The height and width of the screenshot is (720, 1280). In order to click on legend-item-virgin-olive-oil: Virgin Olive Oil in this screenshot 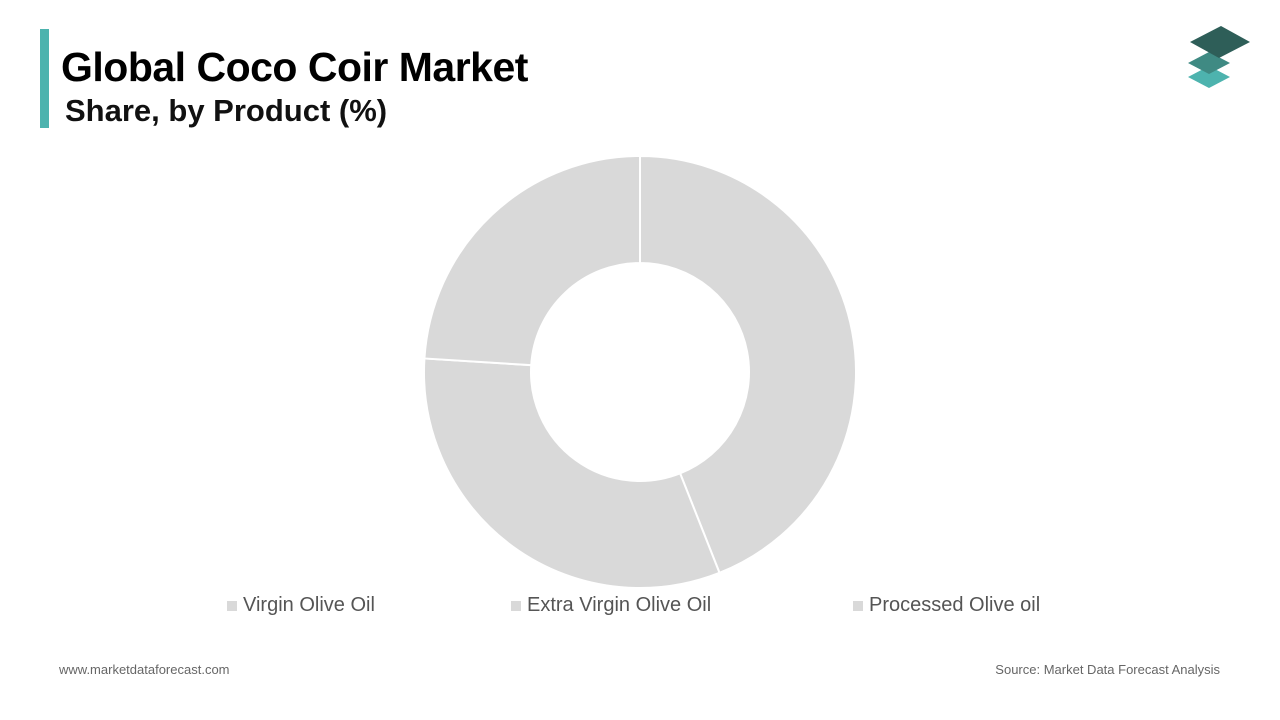, I will do `click(301, 605)`.